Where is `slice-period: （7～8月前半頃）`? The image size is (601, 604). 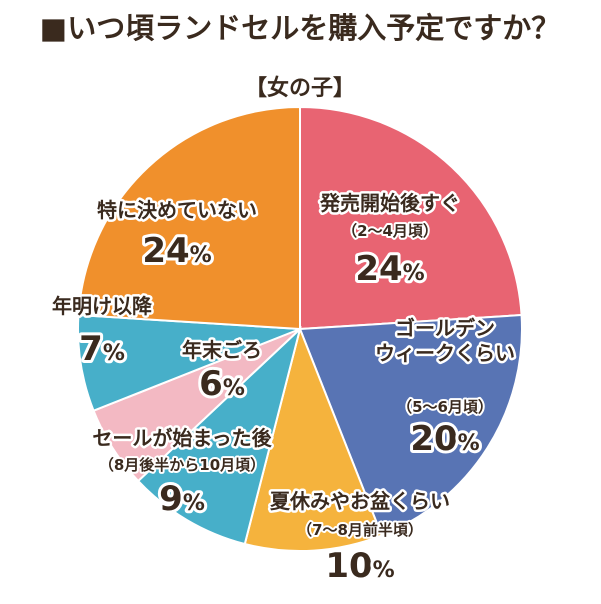 slice-period: （7～8月前半頃） is located at coordinates (360, 530).